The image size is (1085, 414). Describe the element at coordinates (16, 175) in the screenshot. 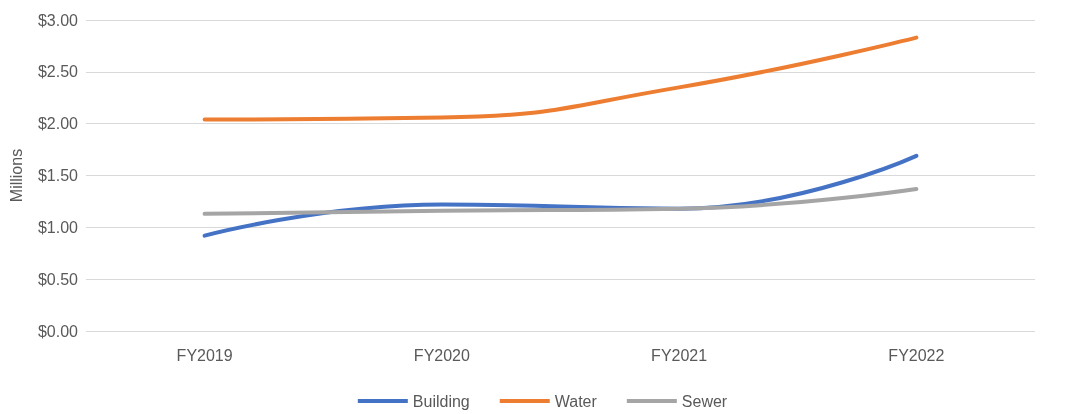

I see `y-axis-title: Millions` at that location.